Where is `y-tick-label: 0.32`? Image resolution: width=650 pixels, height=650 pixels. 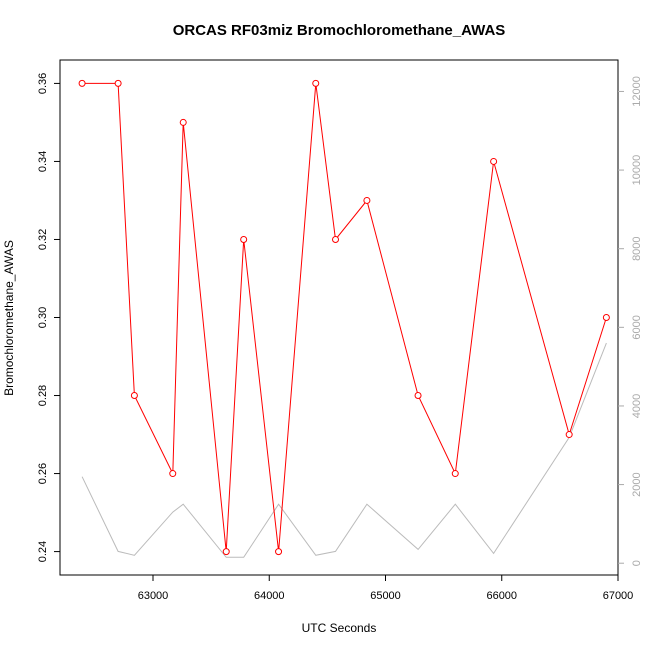
y-tick-label: 0.32 is located at coordinates (43, 239).